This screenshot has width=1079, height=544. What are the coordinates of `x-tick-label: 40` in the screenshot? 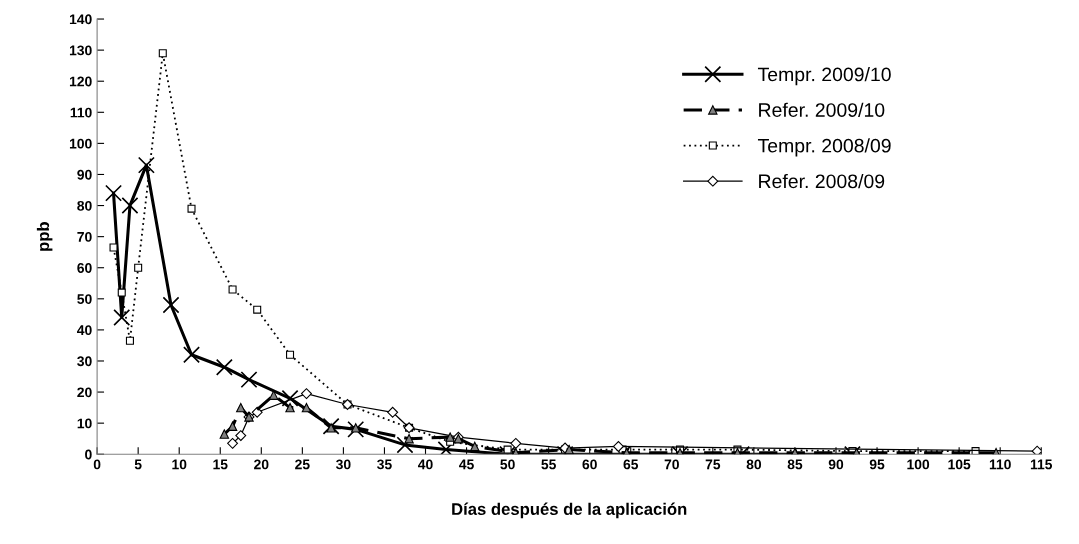 It's located at (425, 464).